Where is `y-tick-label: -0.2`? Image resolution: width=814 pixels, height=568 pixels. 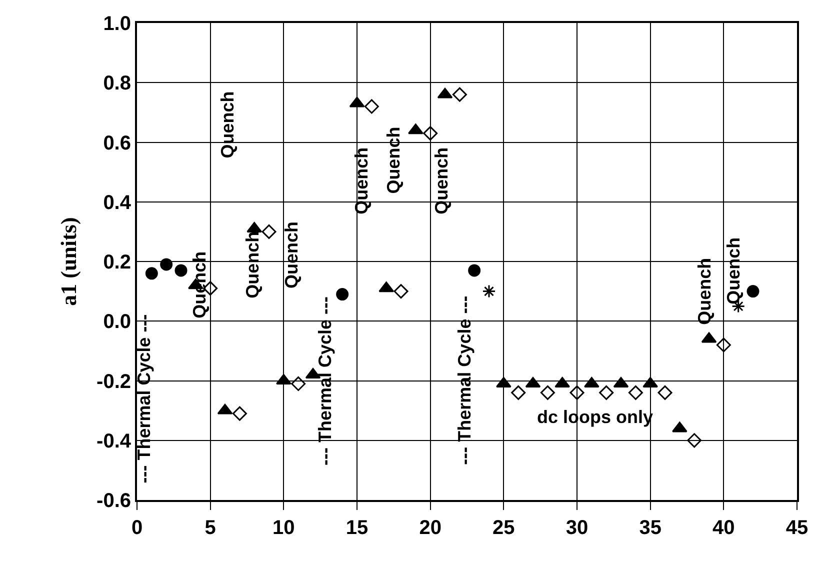
y-tick-label: -0.2 is located at coordinates (113, 381).